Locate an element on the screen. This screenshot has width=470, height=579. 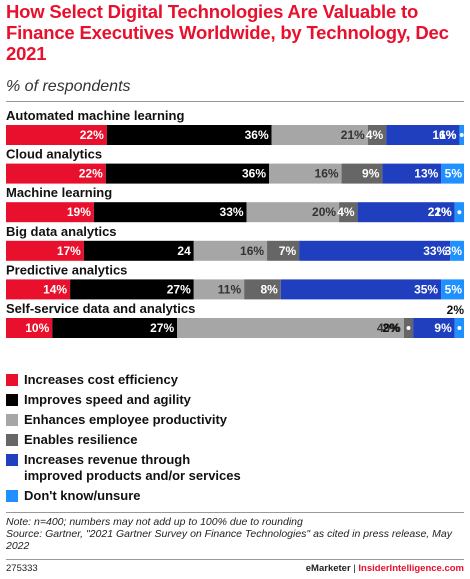
legend-item-speed-agility: Improves speed and agility is located at coordinates (175, 402).